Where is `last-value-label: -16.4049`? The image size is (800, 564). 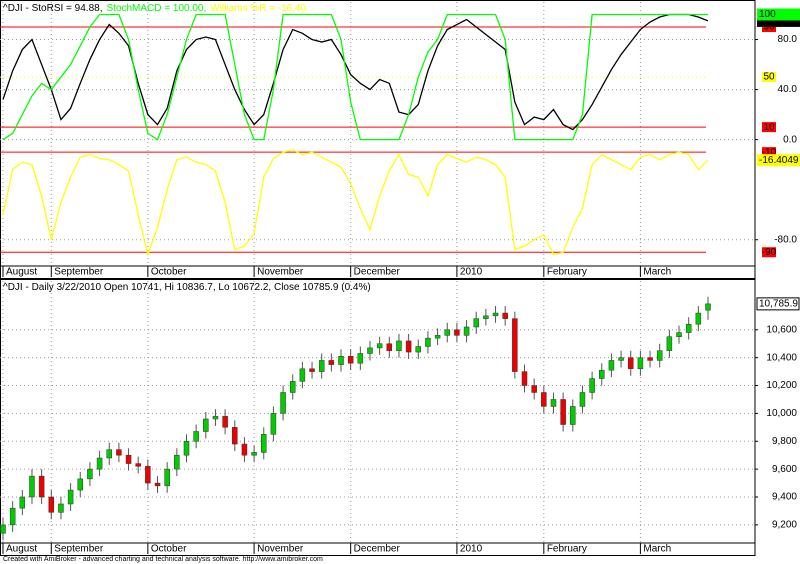 last-value-label: -16.4049 is located at coordinates (779, 160).